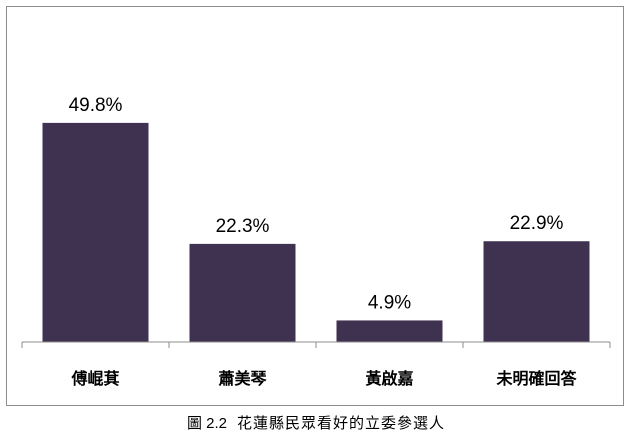 This screenshot has height=447, width=632. What do you see at coordinates (96, 105) in the screenshot?
I see `data-label-1: 49.8%` at bounding box center [96, 105].